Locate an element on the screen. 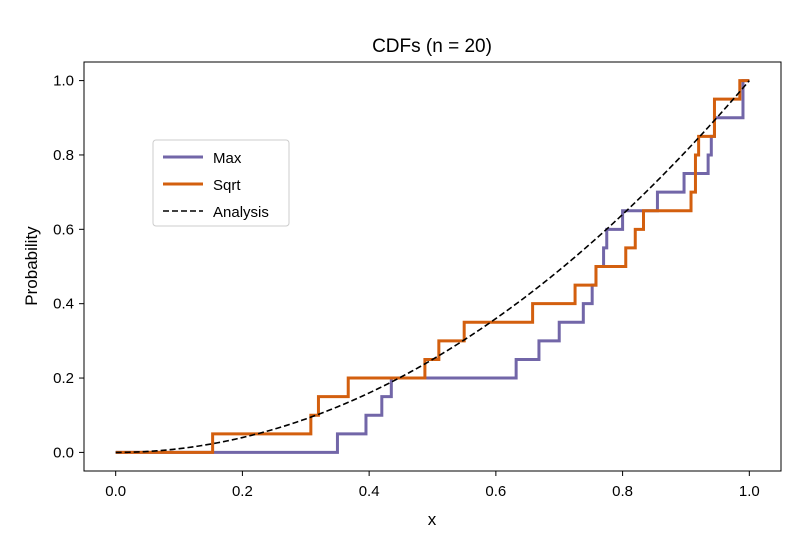 The width and height of the screenshot is (800, 560). chart-title: CDFs (n = 20) is located at coordinates (432, 46).